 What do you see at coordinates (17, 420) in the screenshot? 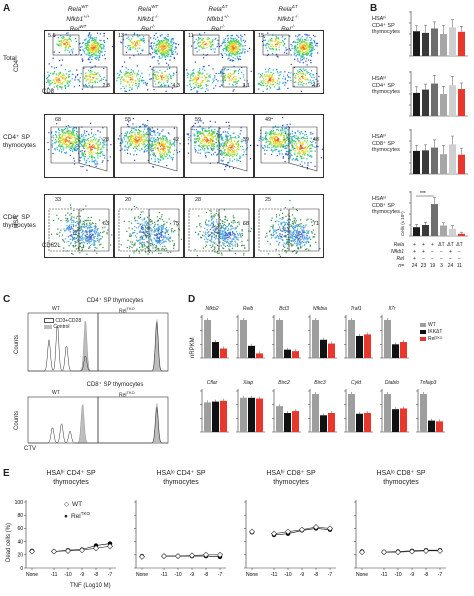
I see `c-bottom-counts-label: Counts` at bounding box center [17, 420].